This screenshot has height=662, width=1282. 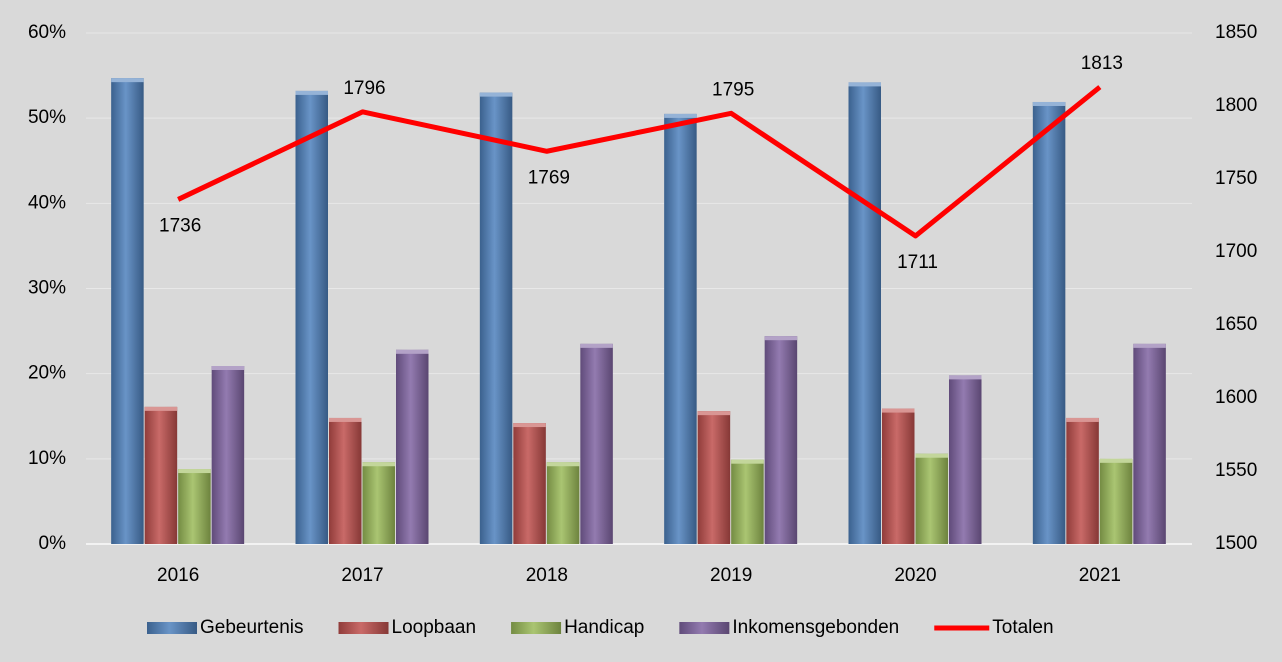 What do you see at coordinates (917, 262) in the screenshot?
I see `data-label: 1711` at bounding box center [917, 262].